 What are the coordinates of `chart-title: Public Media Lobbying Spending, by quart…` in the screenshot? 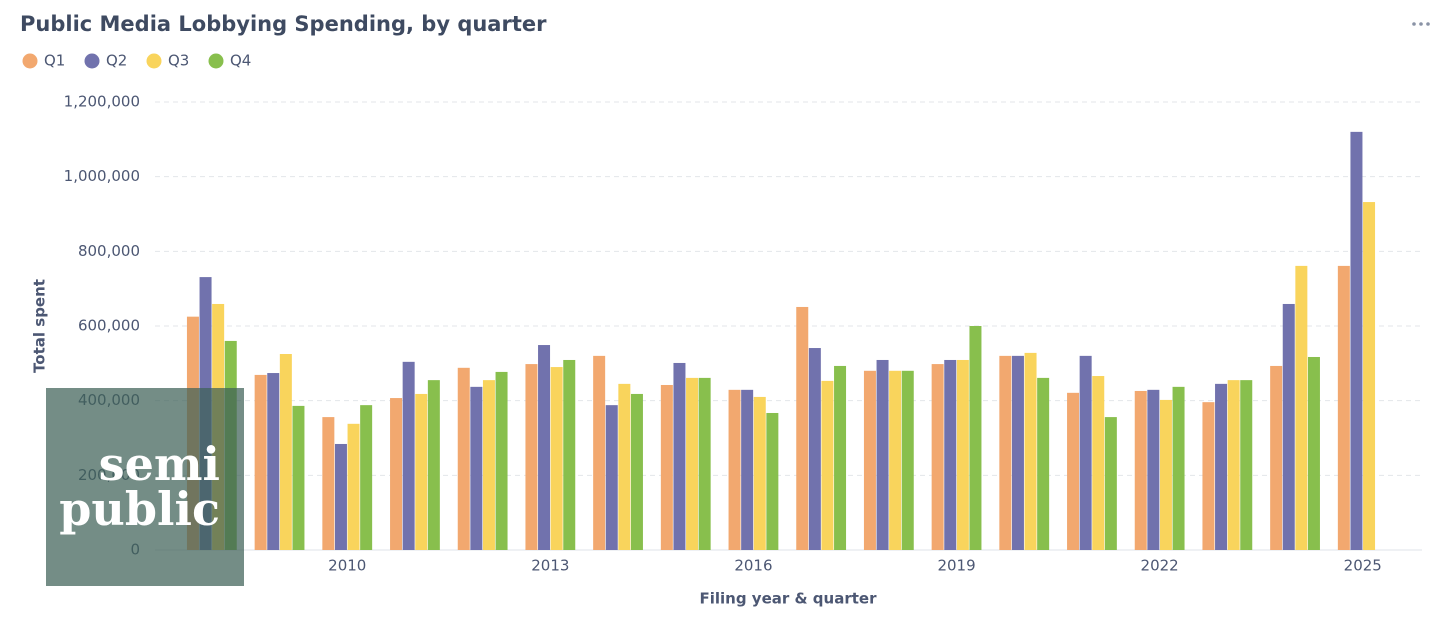 It's located at (283, 24).